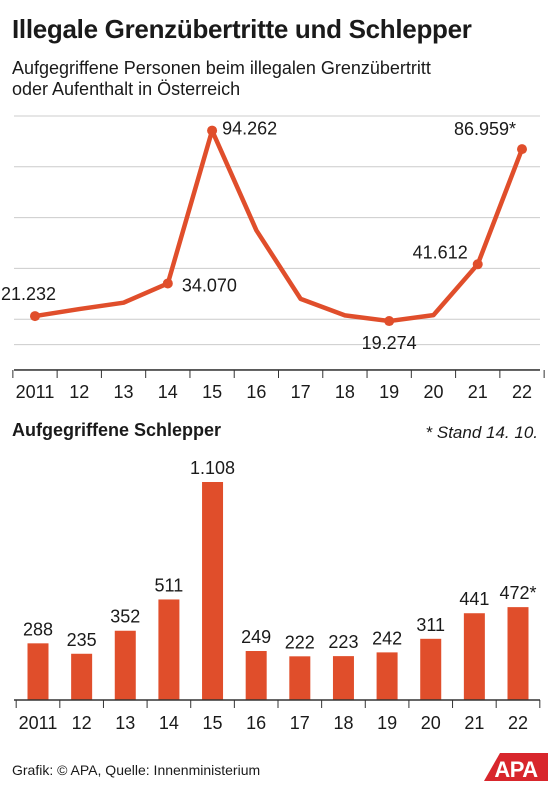 This screenshot has height=791, width=558. I want to click on bar-value-label: 1.108, so click(212, 468).